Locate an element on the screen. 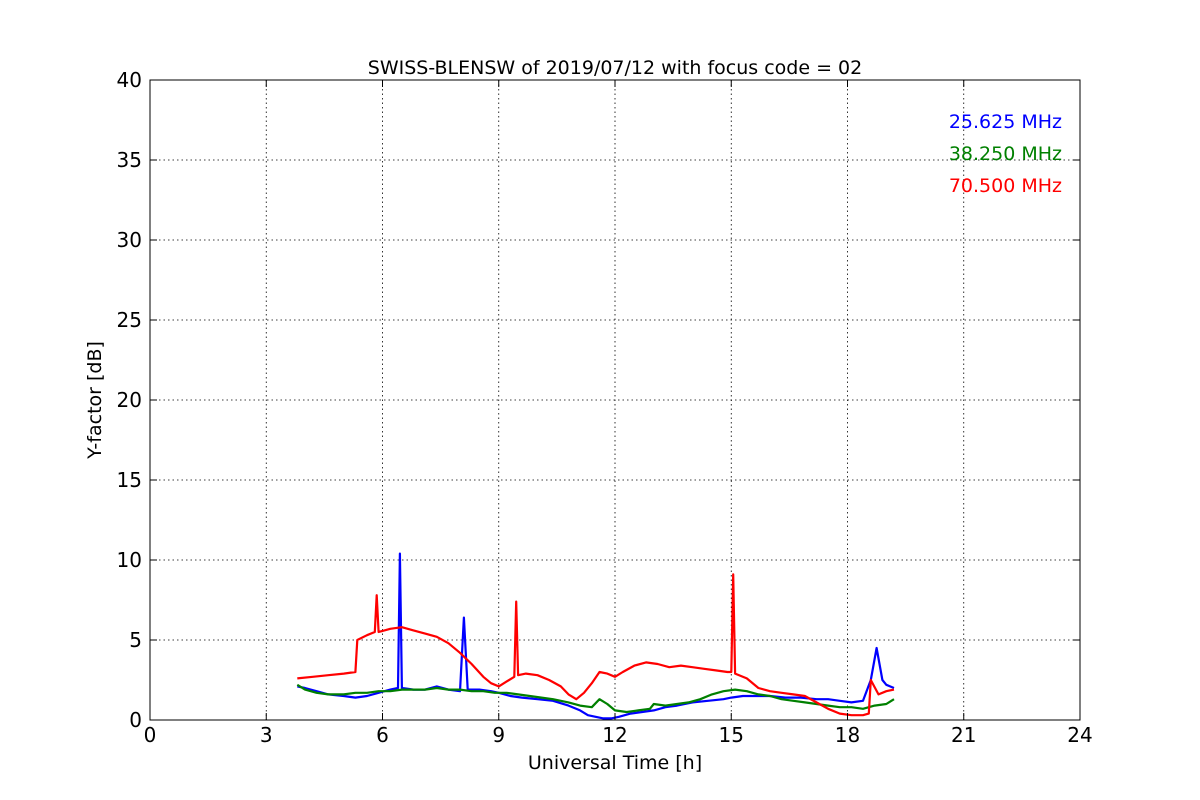  x-tick-label: 12 is located at coordinates (614, 735).